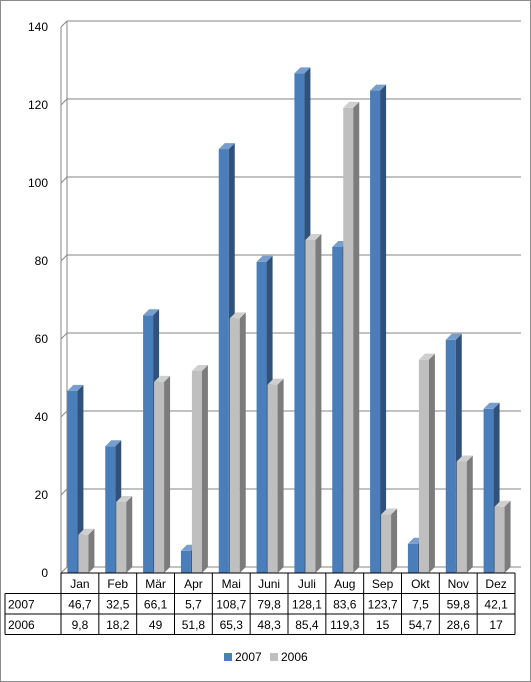 This screenshot has height=682, width=531. What do you see at coordinates (42, 417) in the screenshot?
I see `y-tick-label: 40` at bounding box center [42, 417].